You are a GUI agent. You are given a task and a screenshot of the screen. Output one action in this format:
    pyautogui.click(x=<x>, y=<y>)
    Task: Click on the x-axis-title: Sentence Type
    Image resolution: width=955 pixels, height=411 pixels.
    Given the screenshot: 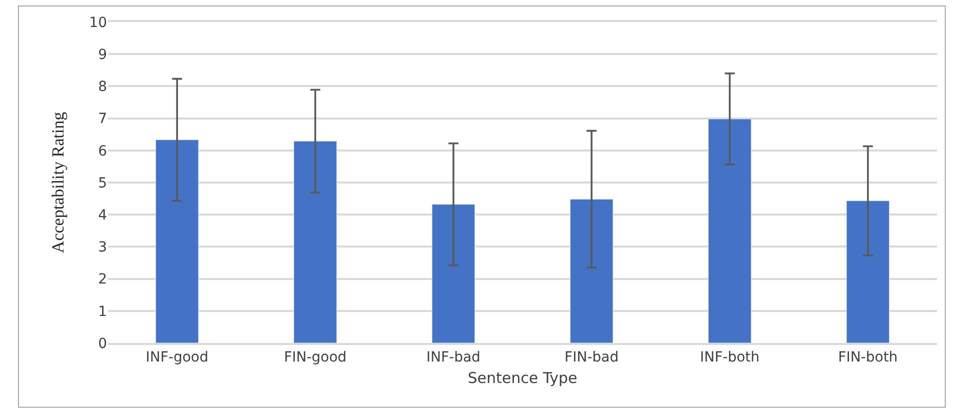 What is the action you would take?
    pyautogui.click(x=523, y=378)
    